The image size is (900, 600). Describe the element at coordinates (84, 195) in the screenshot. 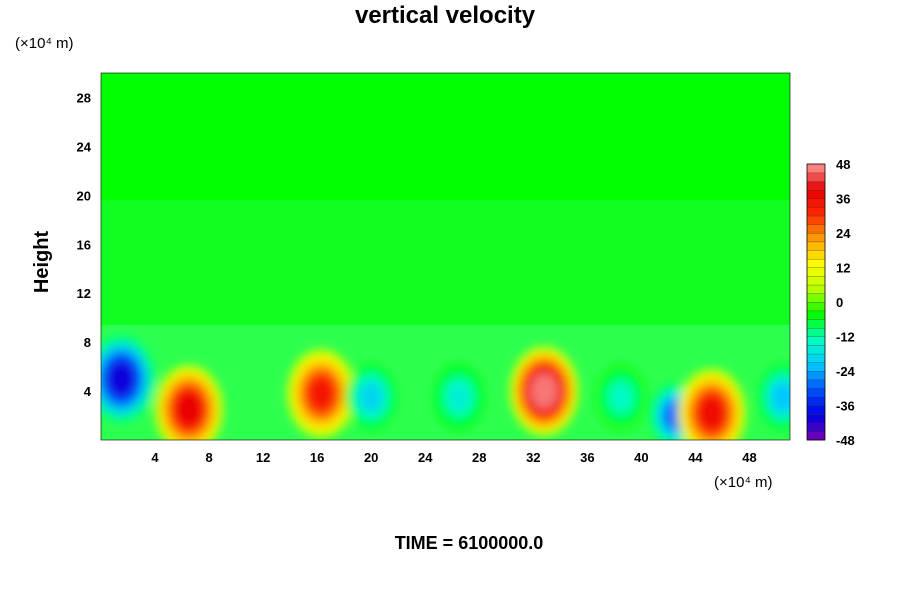

I see `y-tick-label: 20` at that location.